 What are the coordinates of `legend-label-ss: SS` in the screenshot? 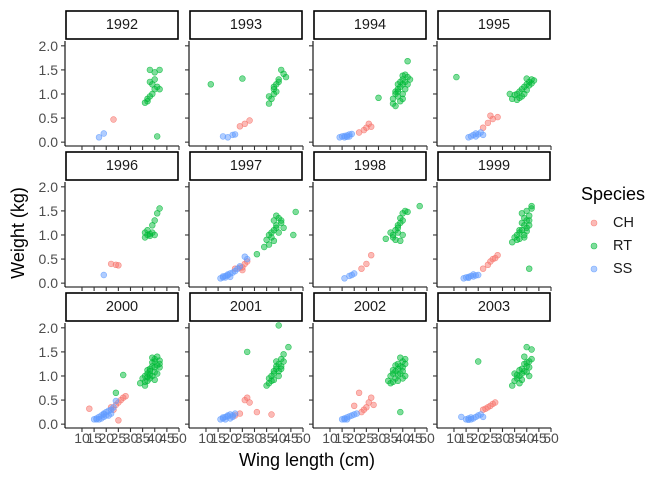 It's located at (622, 269).